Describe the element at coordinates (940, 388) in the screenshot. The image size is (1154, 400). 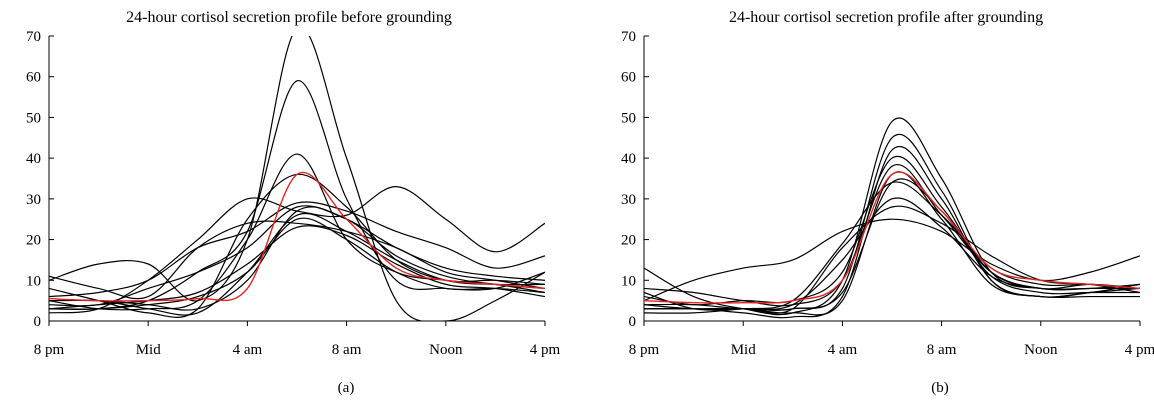
I see `panel-label: (b)` at that location.